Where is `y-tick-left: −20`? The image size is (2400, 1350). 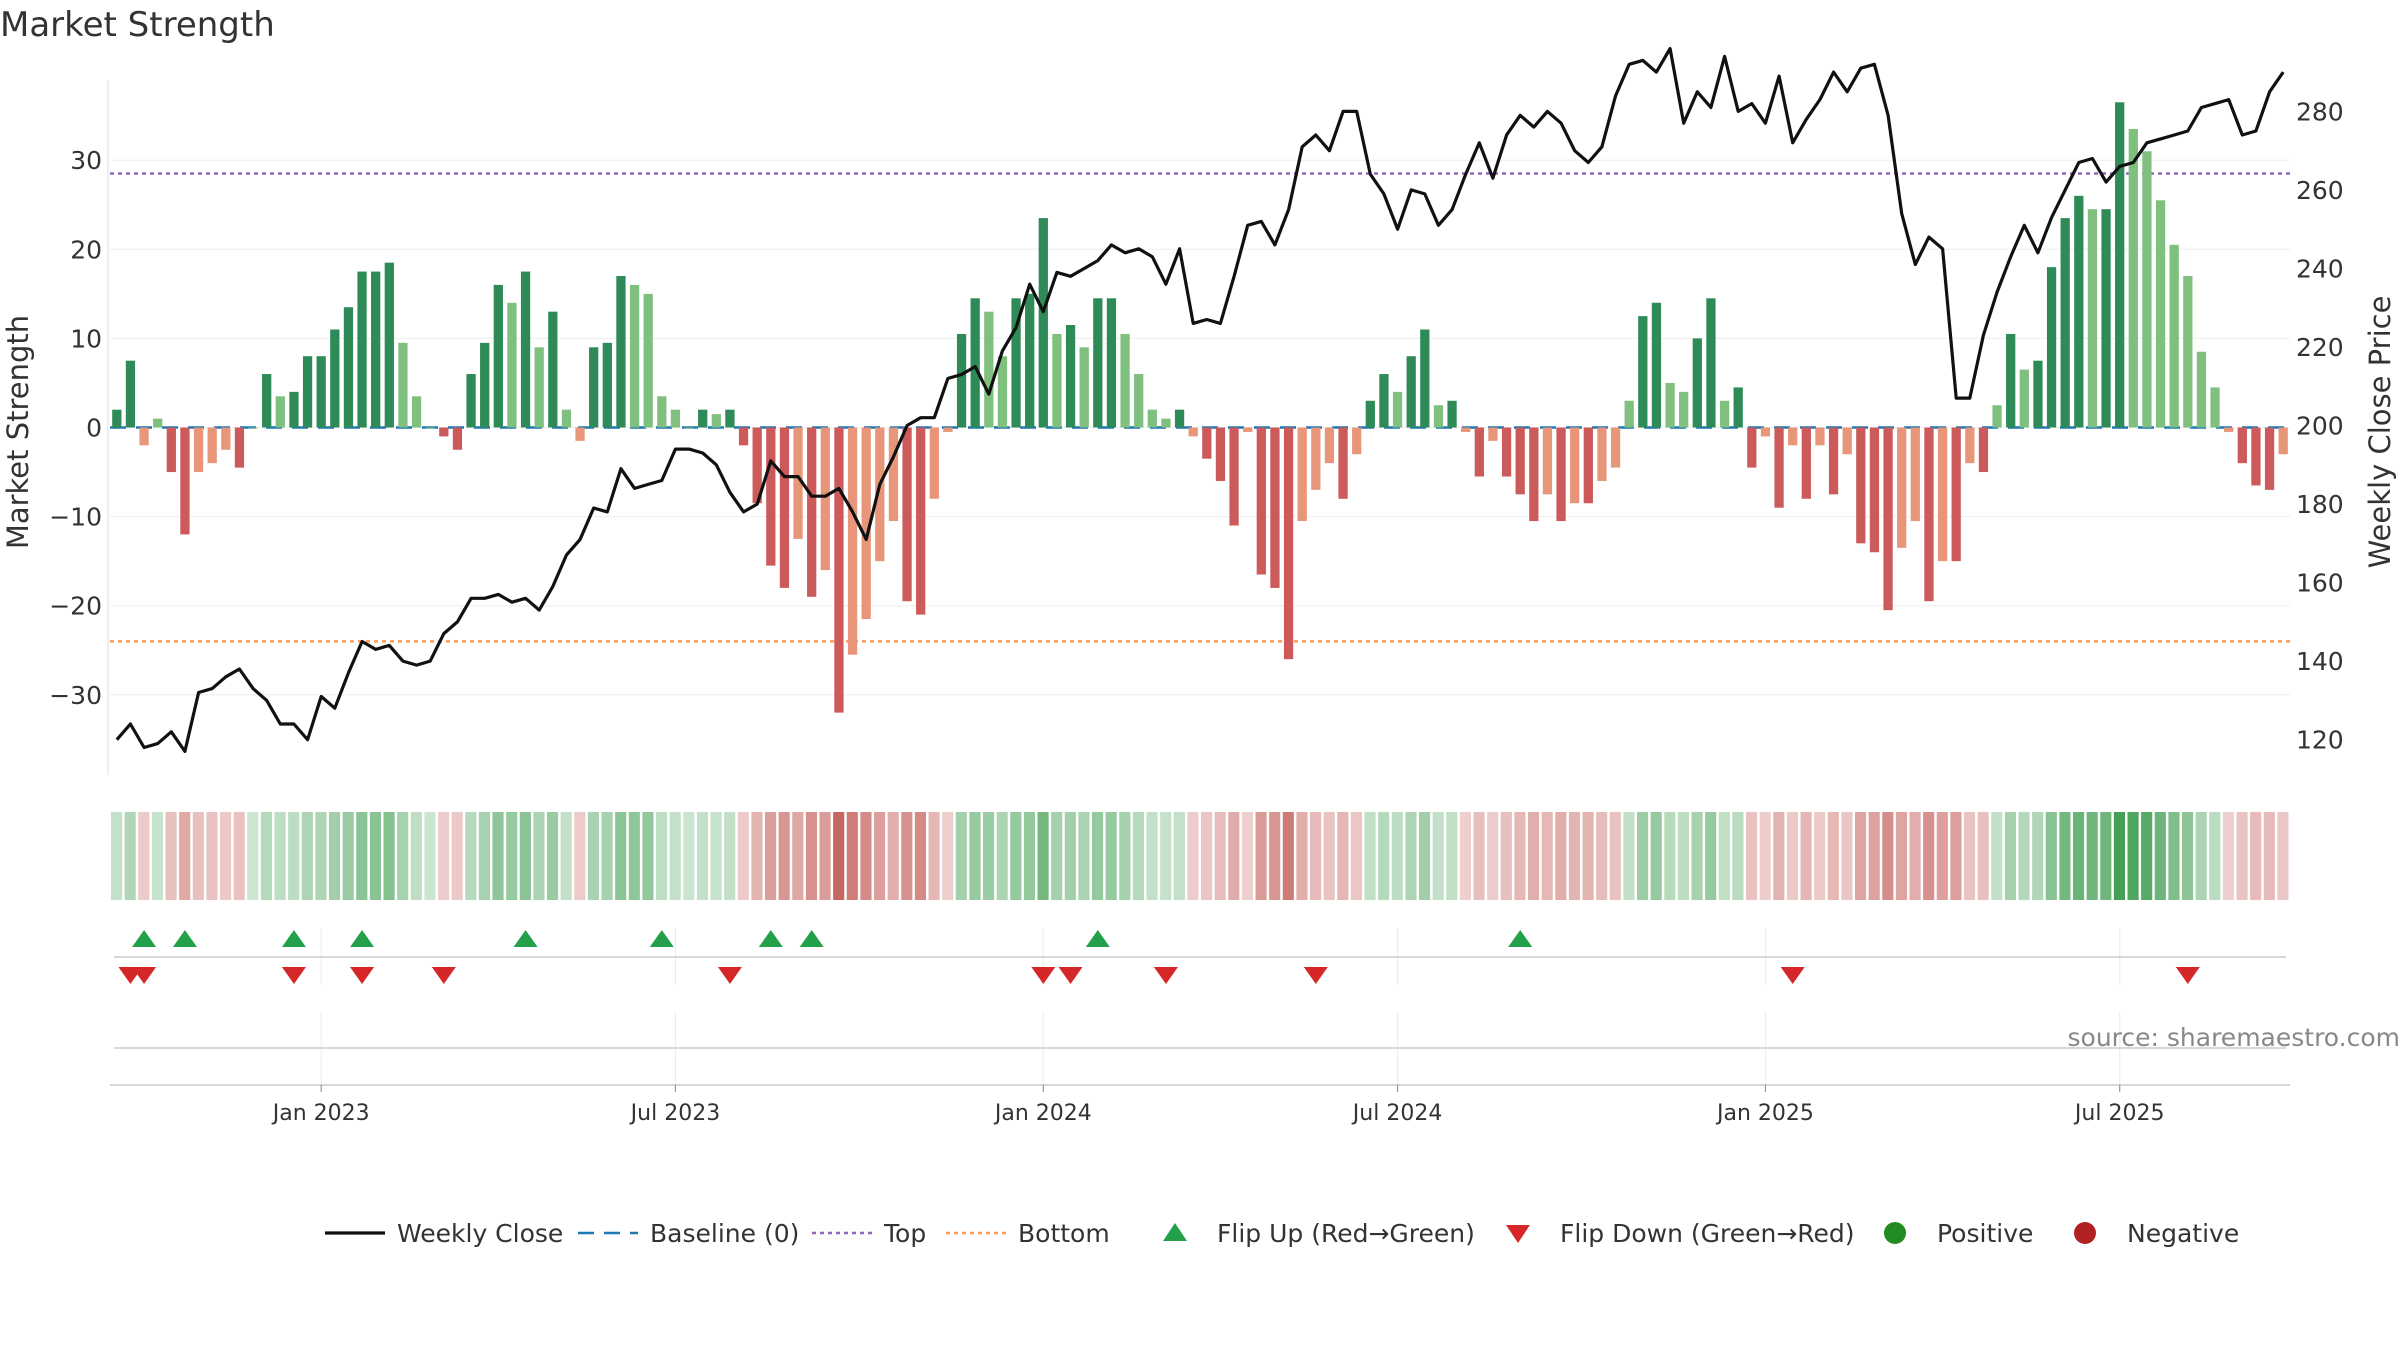 y-tick-left: −20 is located at coordinates (75, 606).